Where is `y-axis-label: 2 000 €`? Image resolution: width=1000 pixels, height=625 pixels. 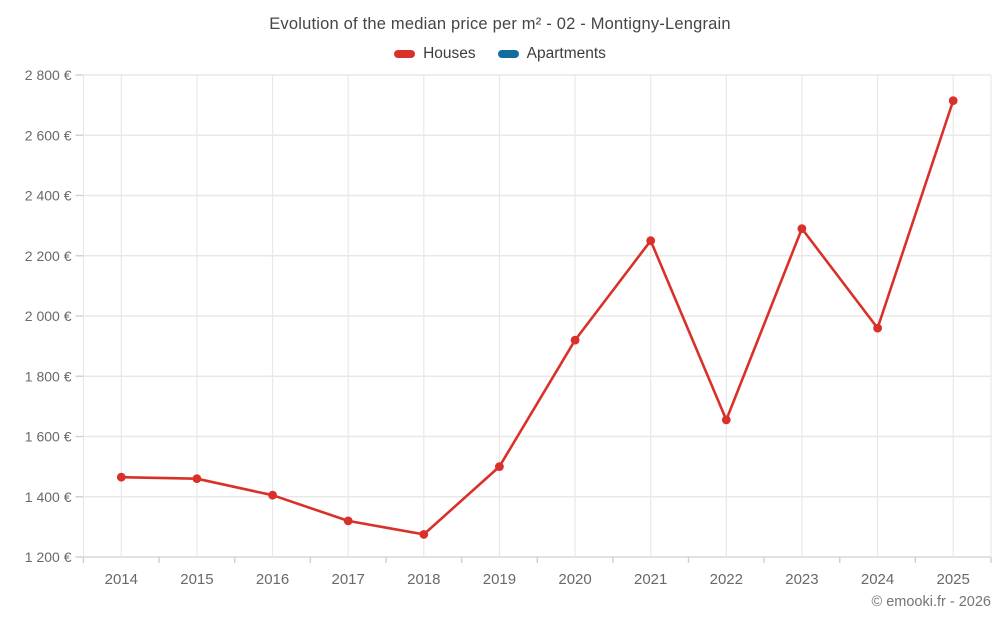
y-axis-label: 2 000 € is located at coordinates (48, 316).